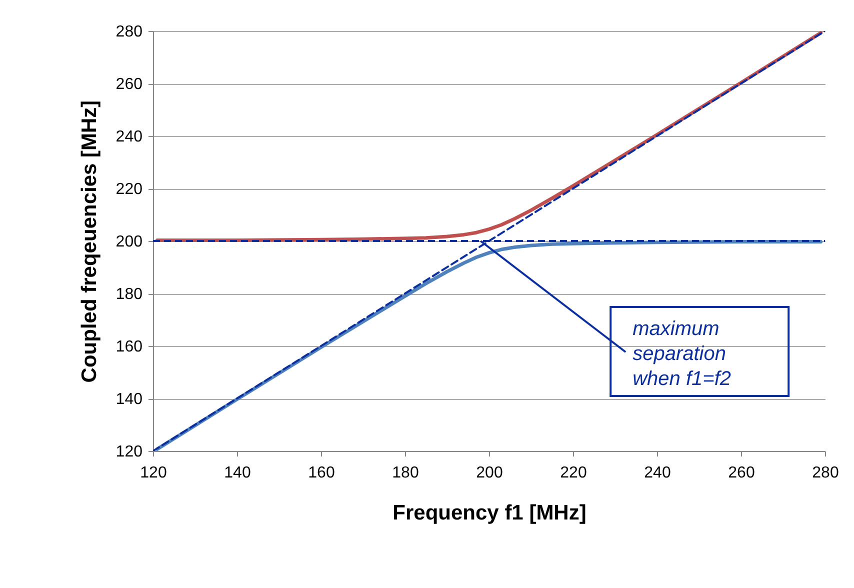 Image resolution: width=854 pixels, height=588 pixels. Describe the element at coordinates (129, 137) in the screenshot. I see `y-tick-label: 240` at that location.